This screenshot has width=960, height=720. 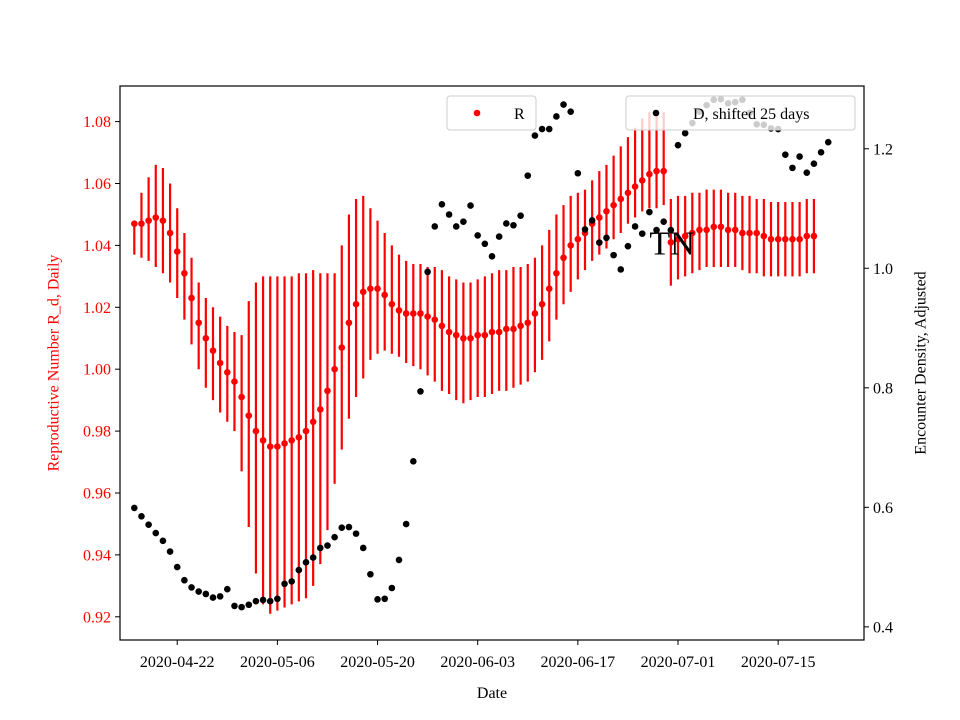 What do you see at coordinates (883, 269) in the screenshot?
I see `right-y-tick-label: 1.0` at bounding box center [883, 269].